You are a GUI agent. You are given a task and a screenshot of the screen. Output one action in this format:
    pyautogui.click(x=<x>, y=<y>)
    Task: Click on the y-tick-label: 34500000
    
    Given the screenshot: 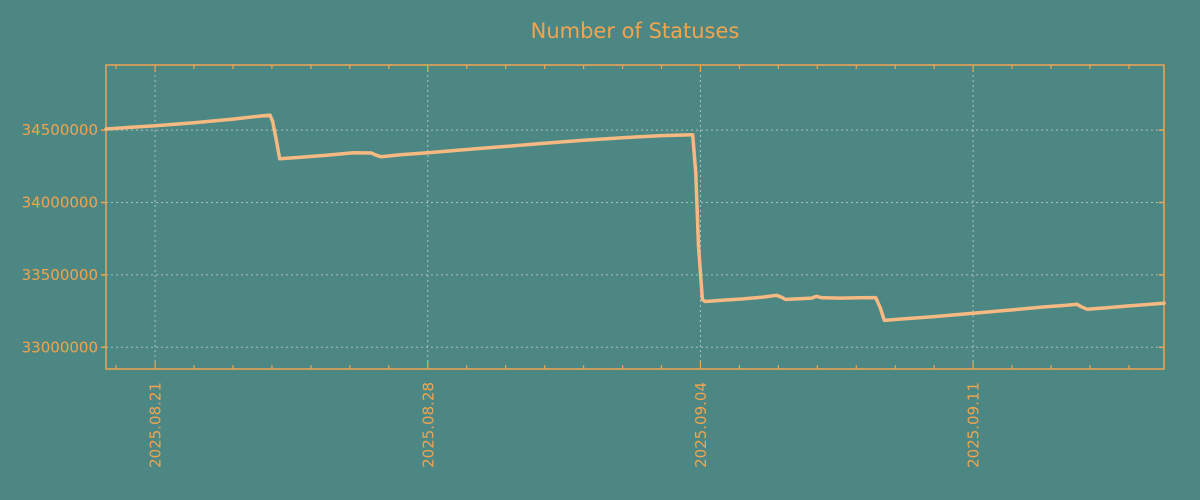 What is the action you would take?
    pyautogui.click(x=60, y=130)
    